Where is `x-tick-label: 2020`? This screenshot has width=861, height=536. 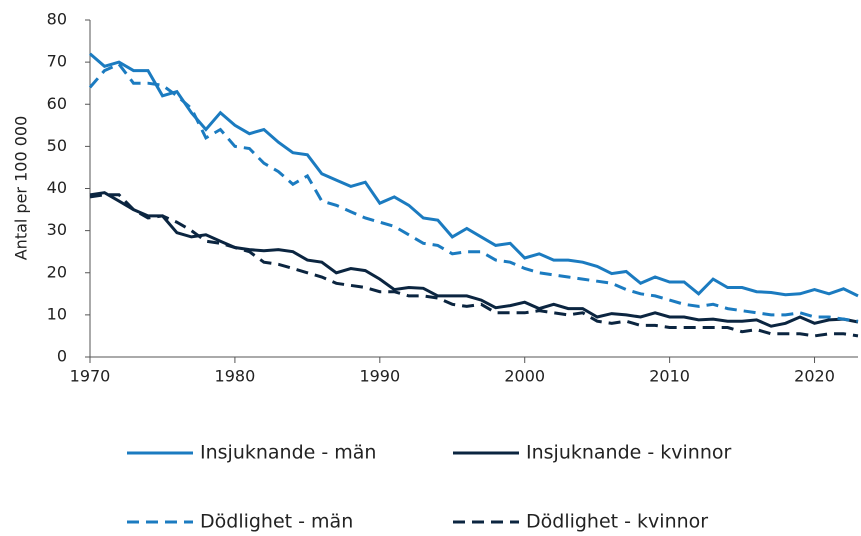
x-tick-label: 2020 is located at coordinates (814, 376).